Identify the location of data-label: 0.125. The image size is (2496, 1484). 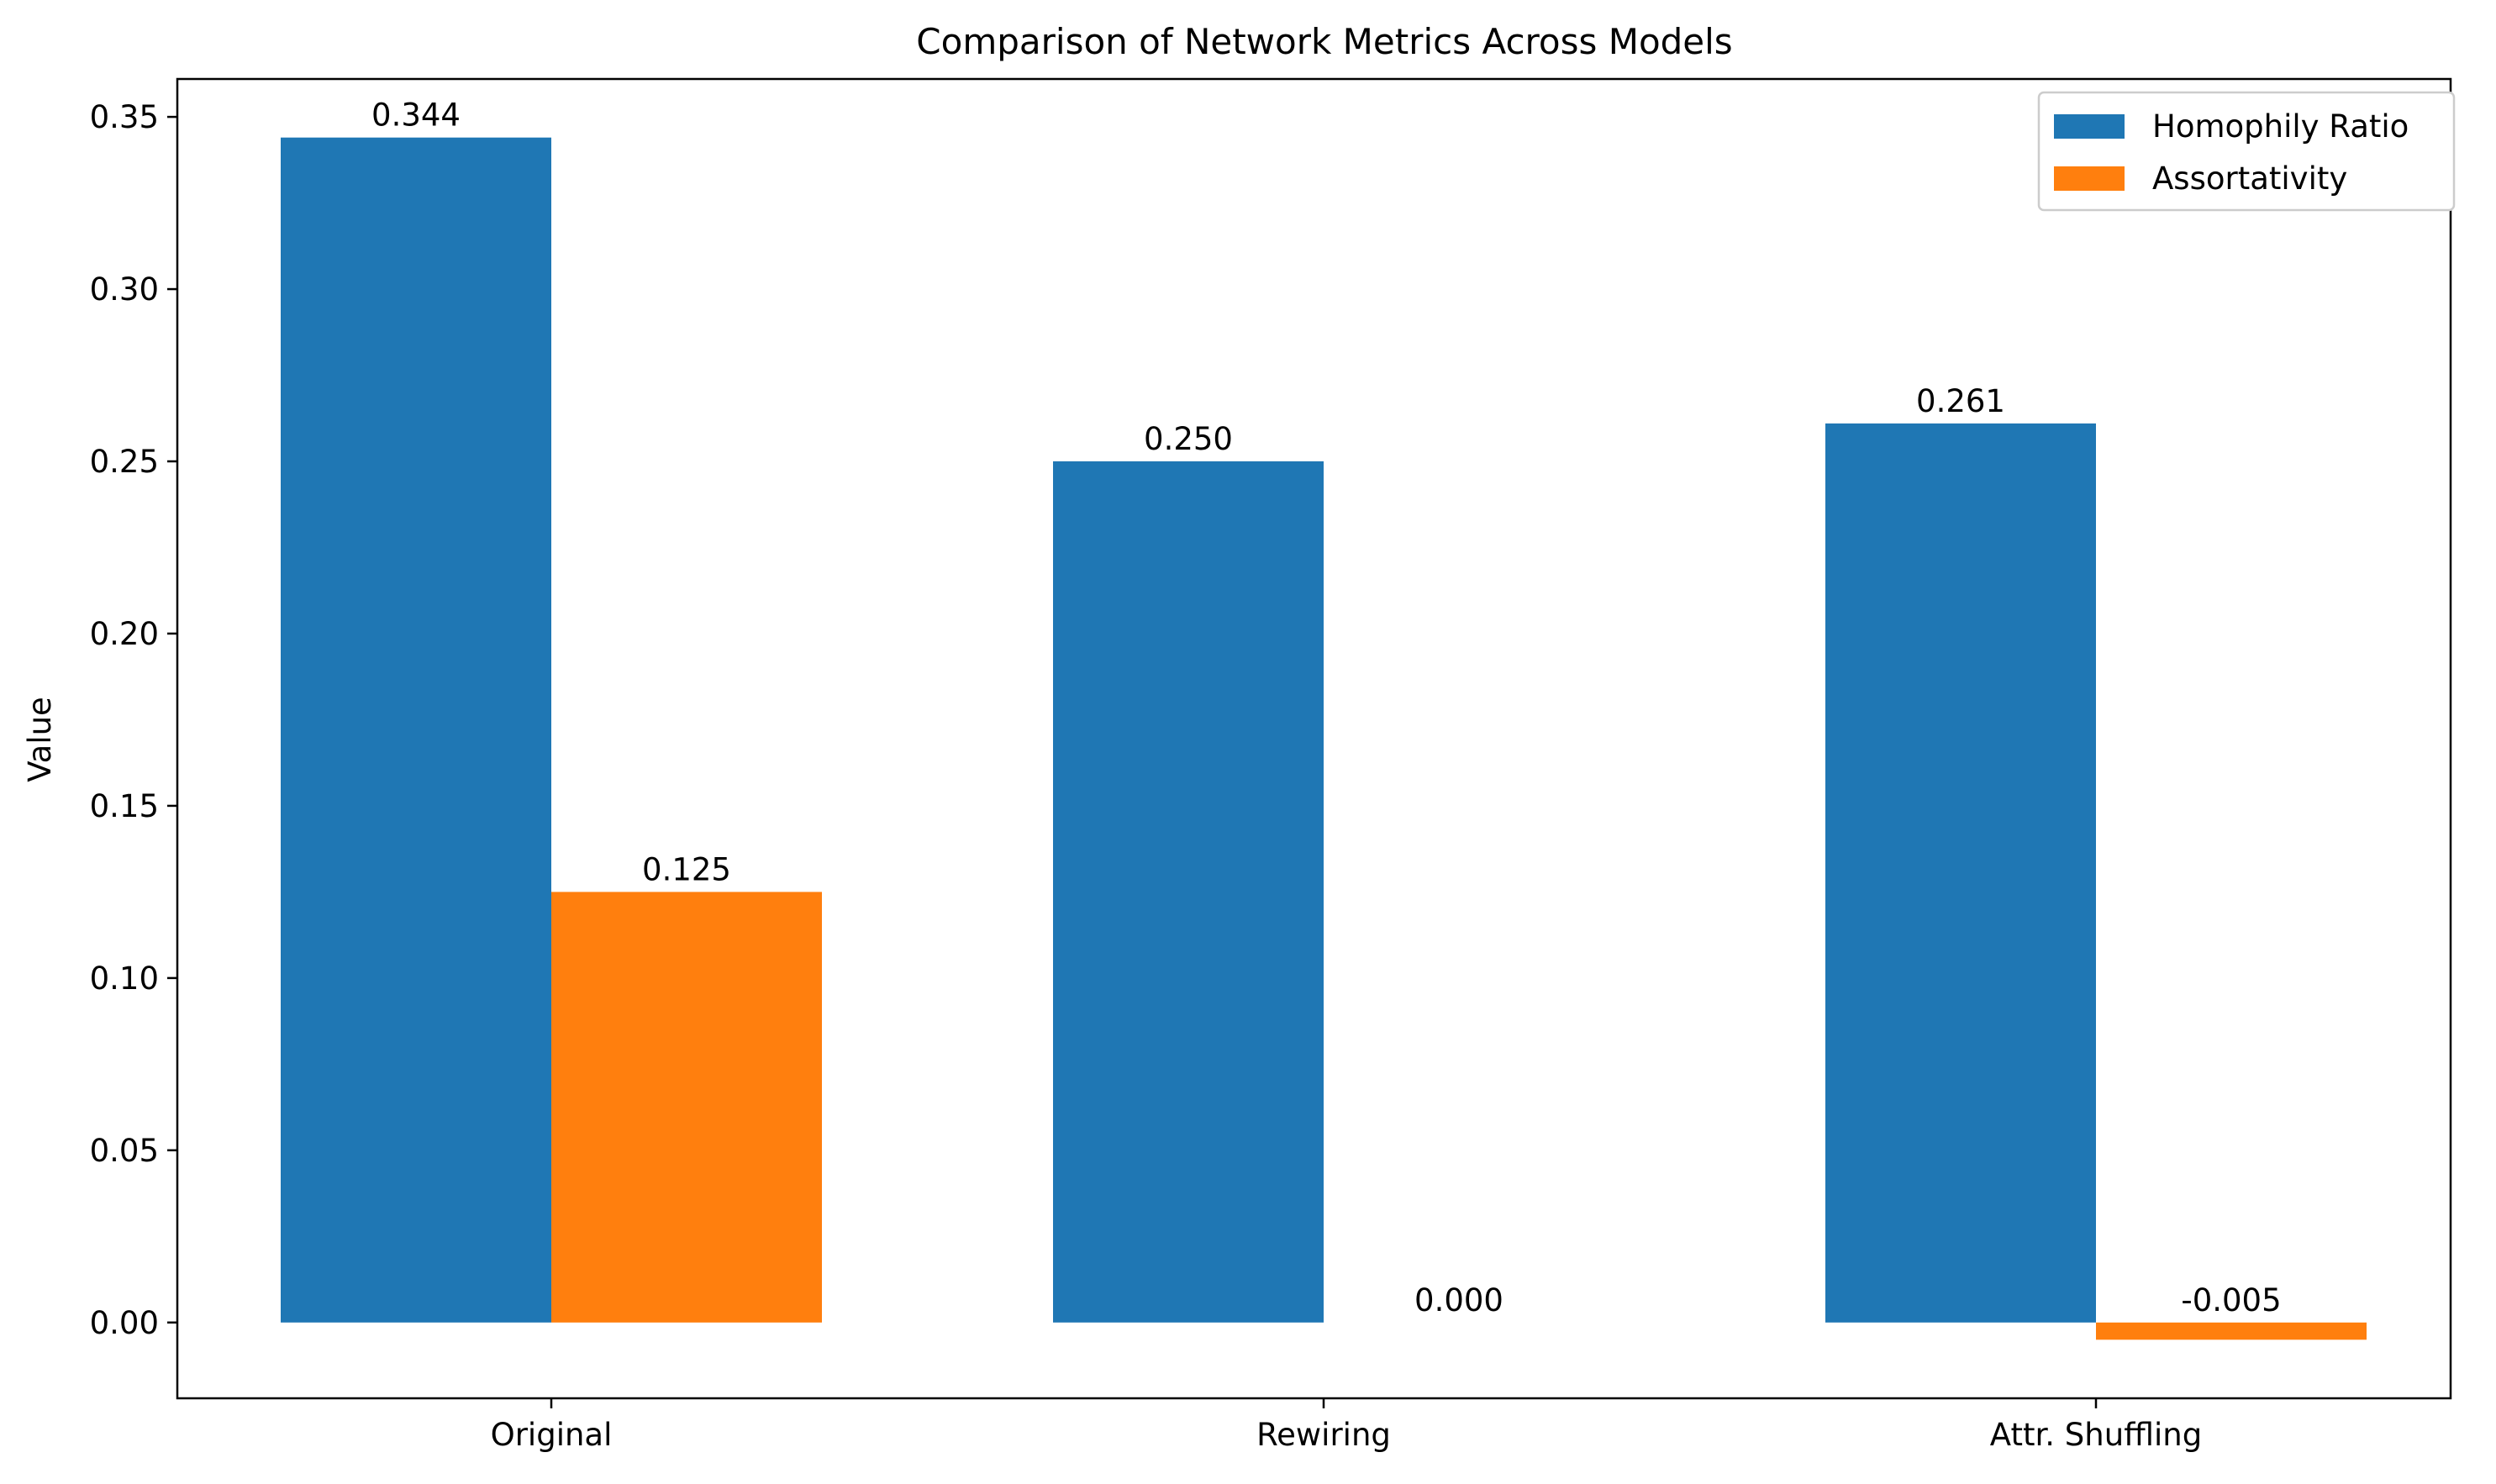
(686, 869).